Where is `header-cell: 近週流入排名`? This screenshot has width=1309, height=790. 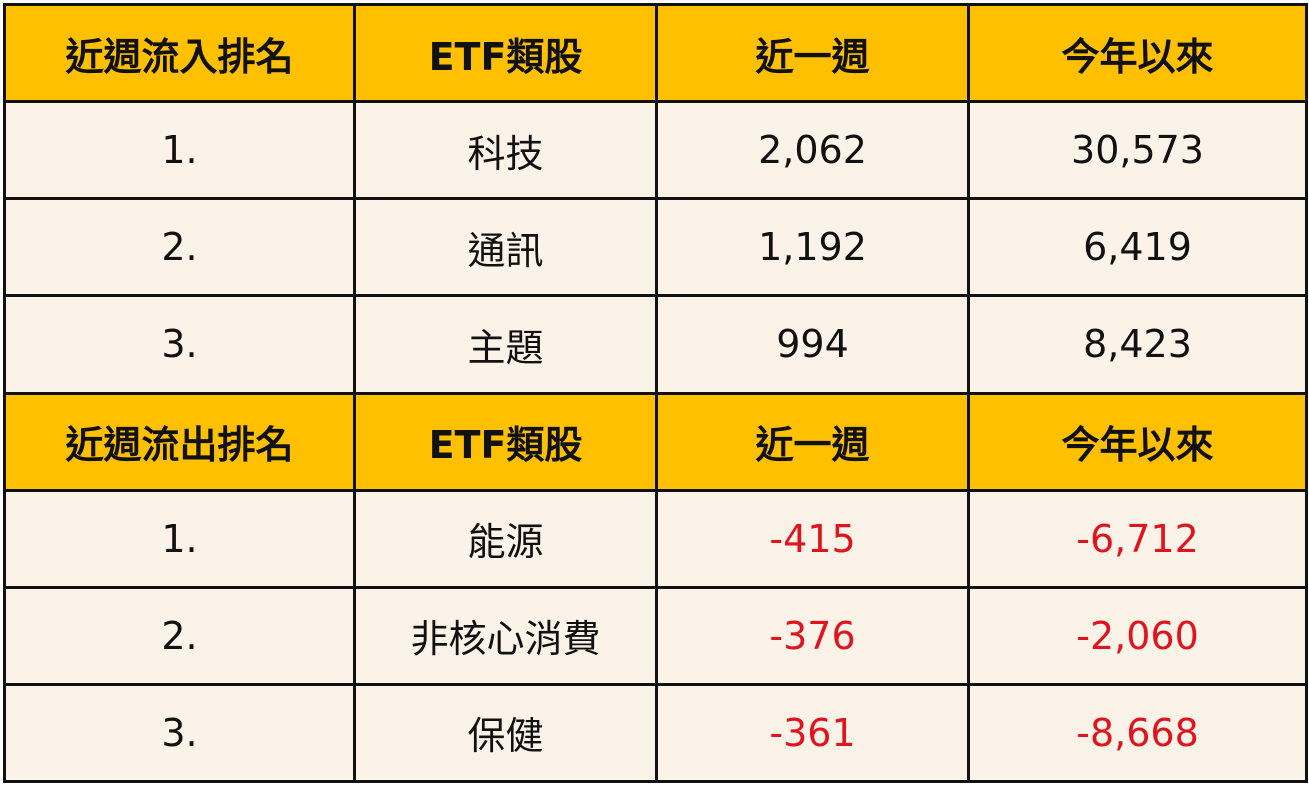
header-cell: 近週流入排名 is located at coordinates (179, 53).